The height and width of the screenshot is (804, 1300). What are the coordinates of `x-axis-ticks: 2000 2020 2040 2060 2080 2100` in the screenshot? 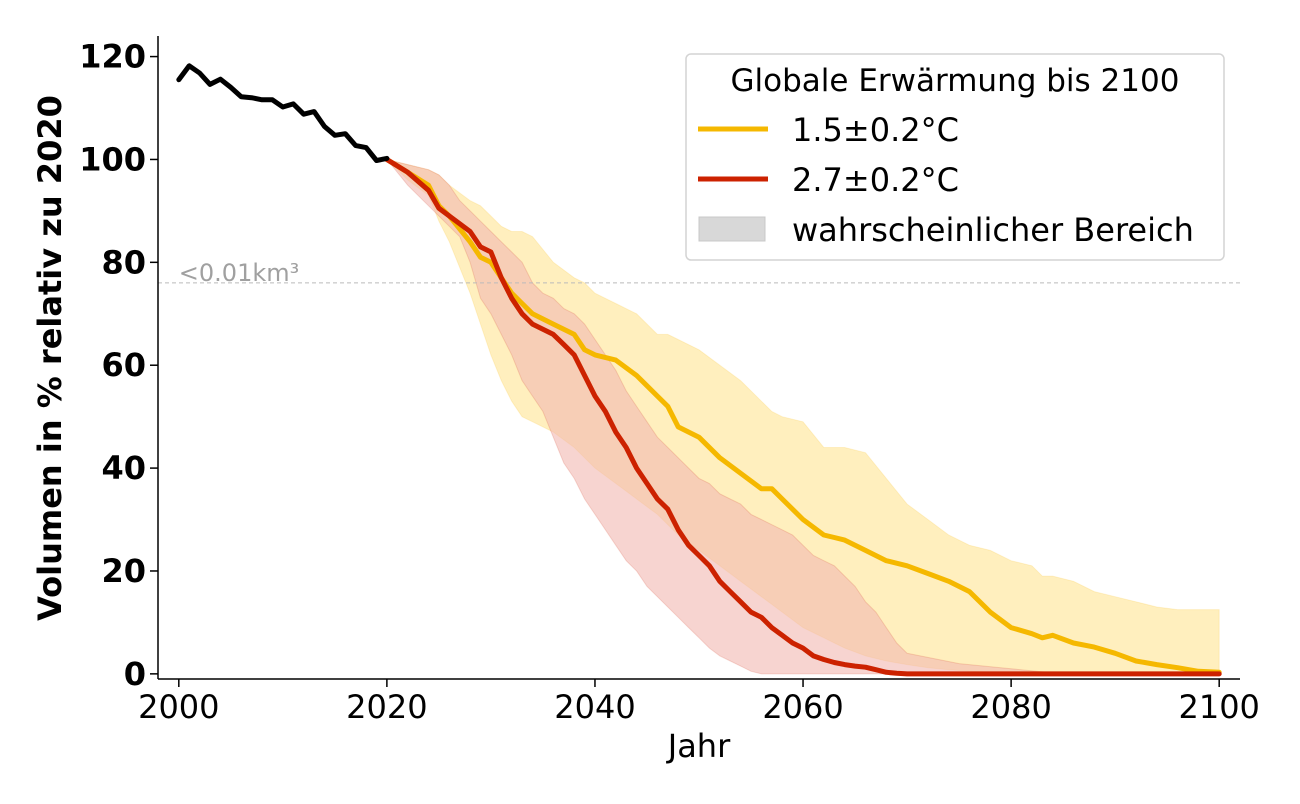 It's located at (699, 702).